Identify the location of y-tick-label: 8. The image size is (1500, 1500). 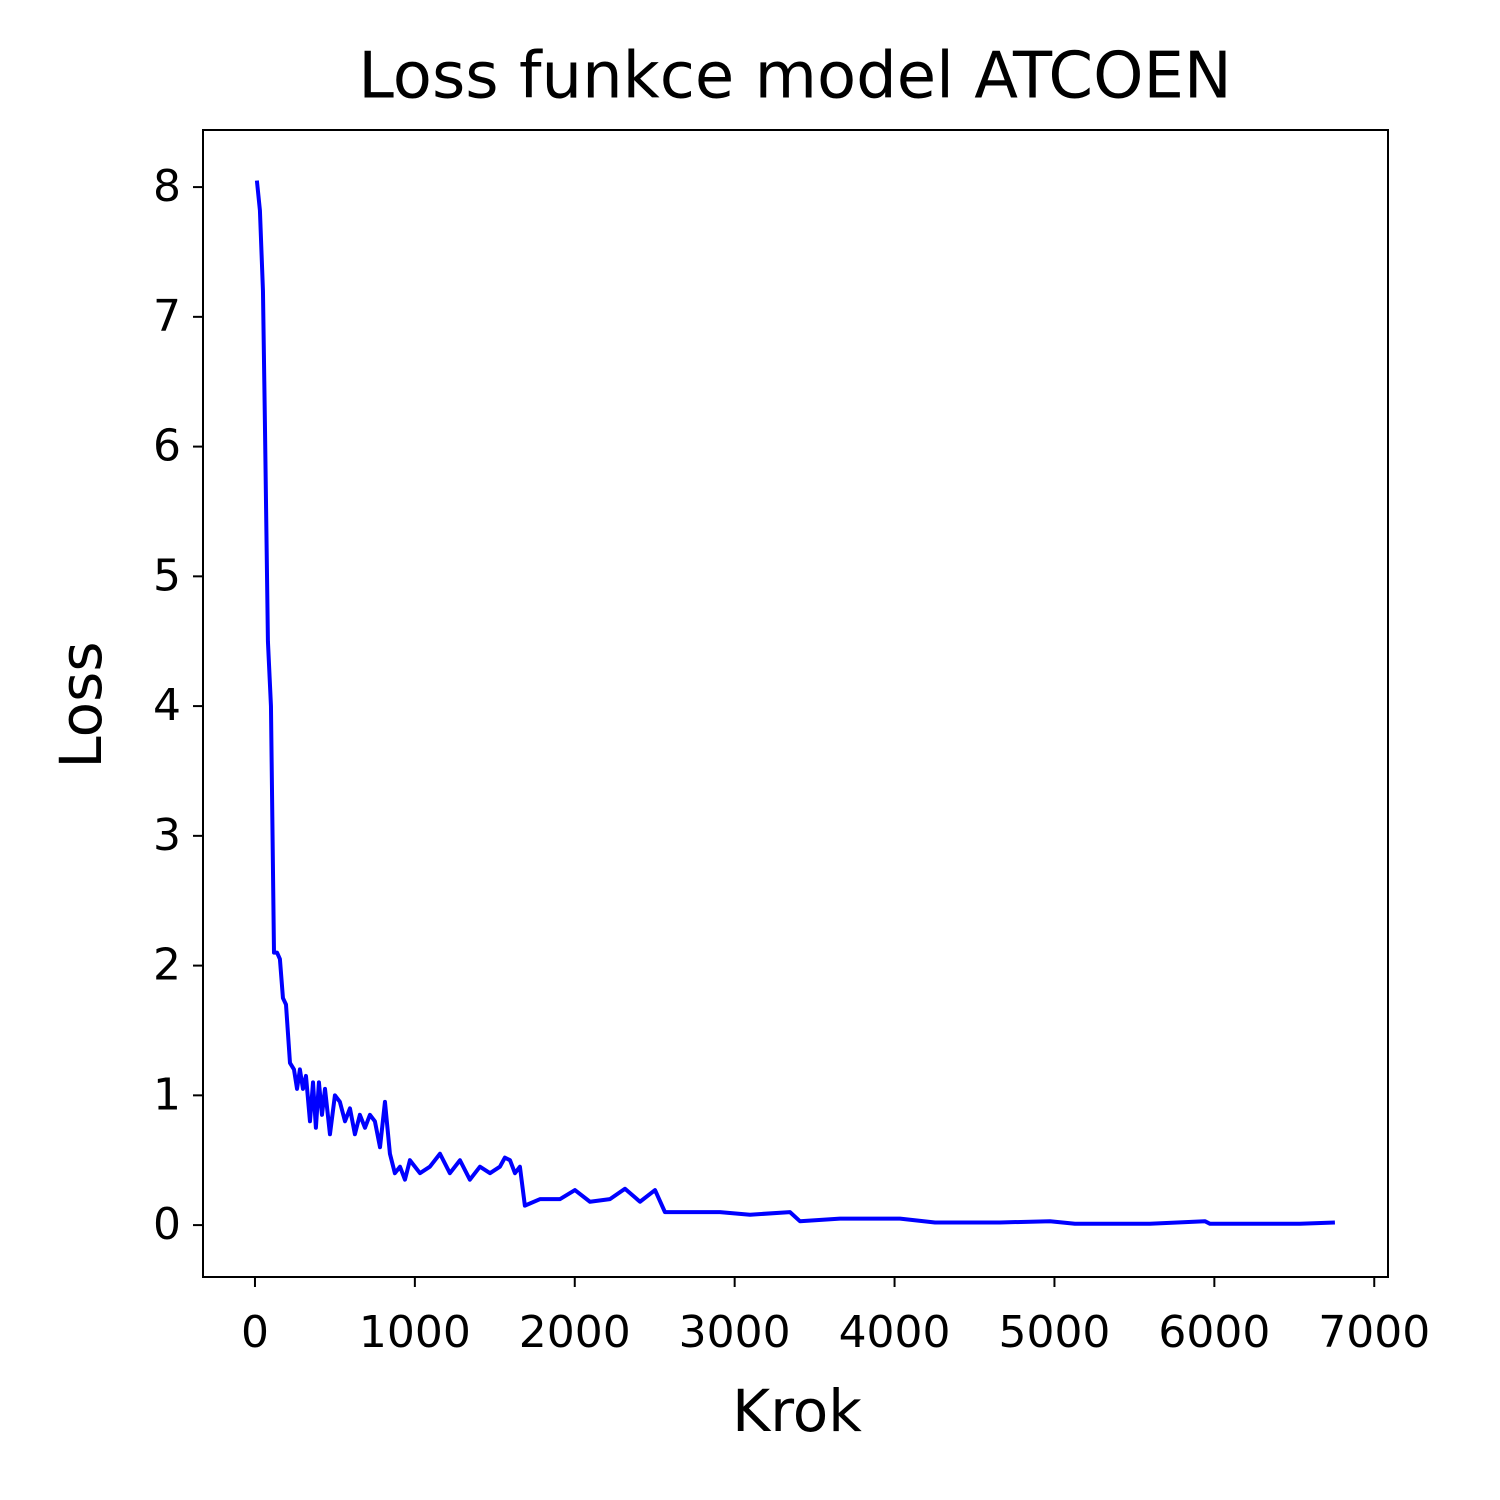
(167, 186).